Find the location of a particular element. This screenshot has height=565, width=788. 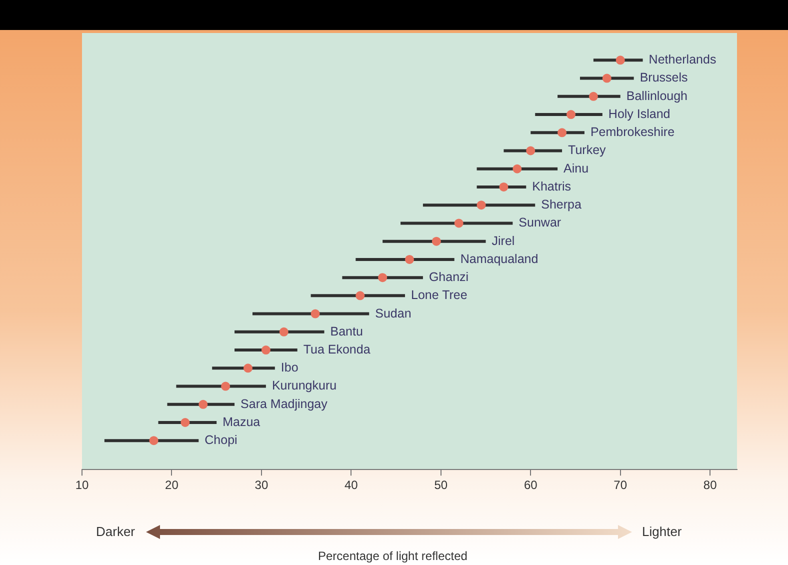

text: Lighter is located at coordinates (662, 531).